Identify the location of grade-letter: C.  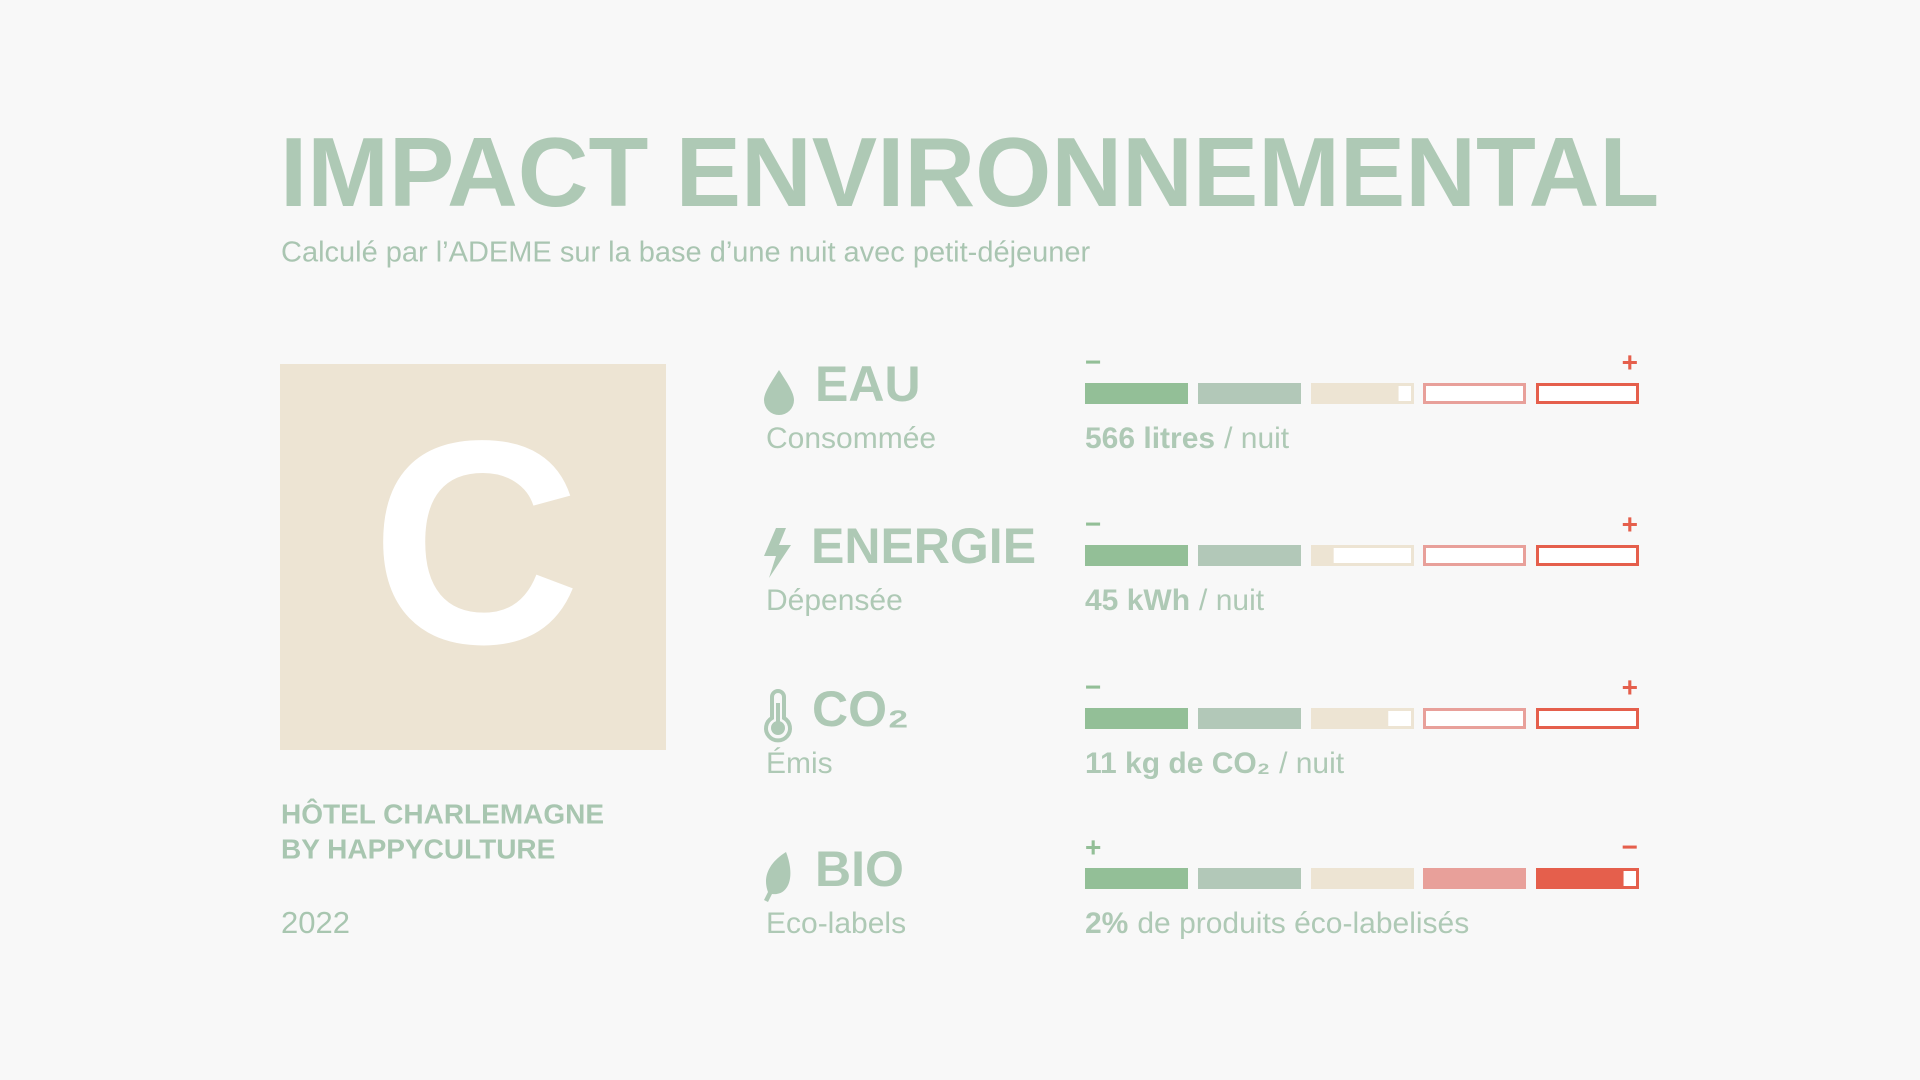
(475, 543).